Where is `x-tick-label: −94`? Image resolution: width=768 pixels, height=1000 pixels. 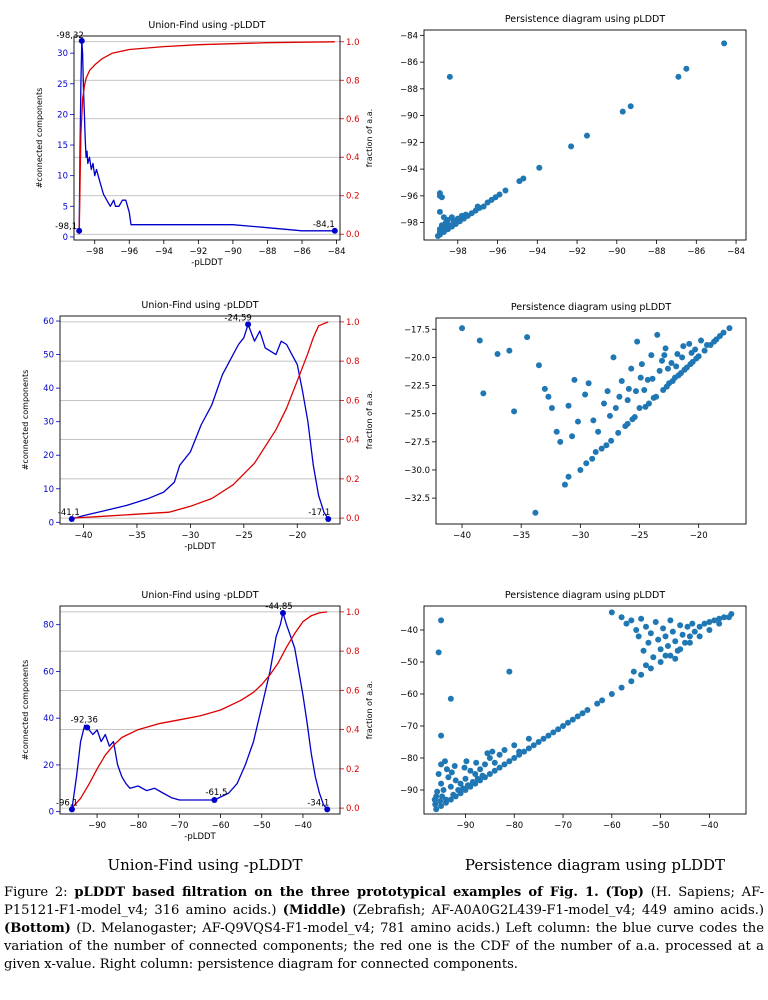
x-tick-label: −94 is located at coordinates (537, 252).